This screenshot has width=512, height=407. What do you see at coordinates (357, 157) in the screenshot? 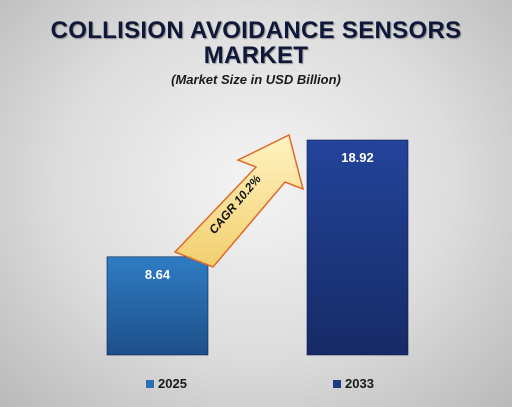
I see `bar-value-label-2033: 18.92` at bounding box center [357, 157].